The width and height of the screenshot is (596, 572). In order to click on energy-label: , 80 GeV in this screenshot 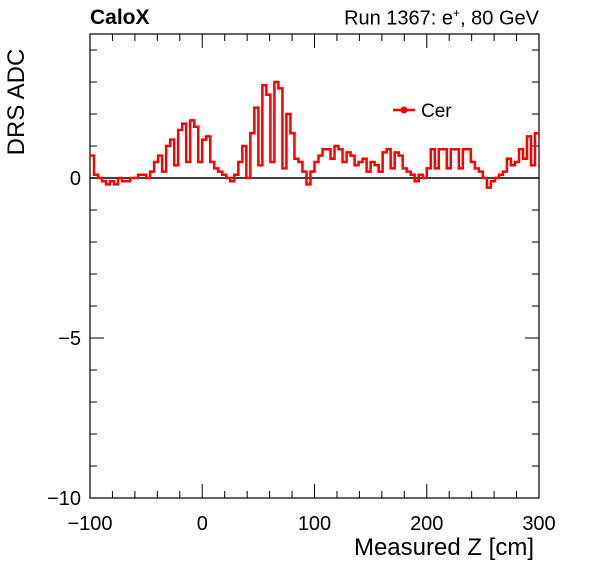, I will do `click(499, 18)`.